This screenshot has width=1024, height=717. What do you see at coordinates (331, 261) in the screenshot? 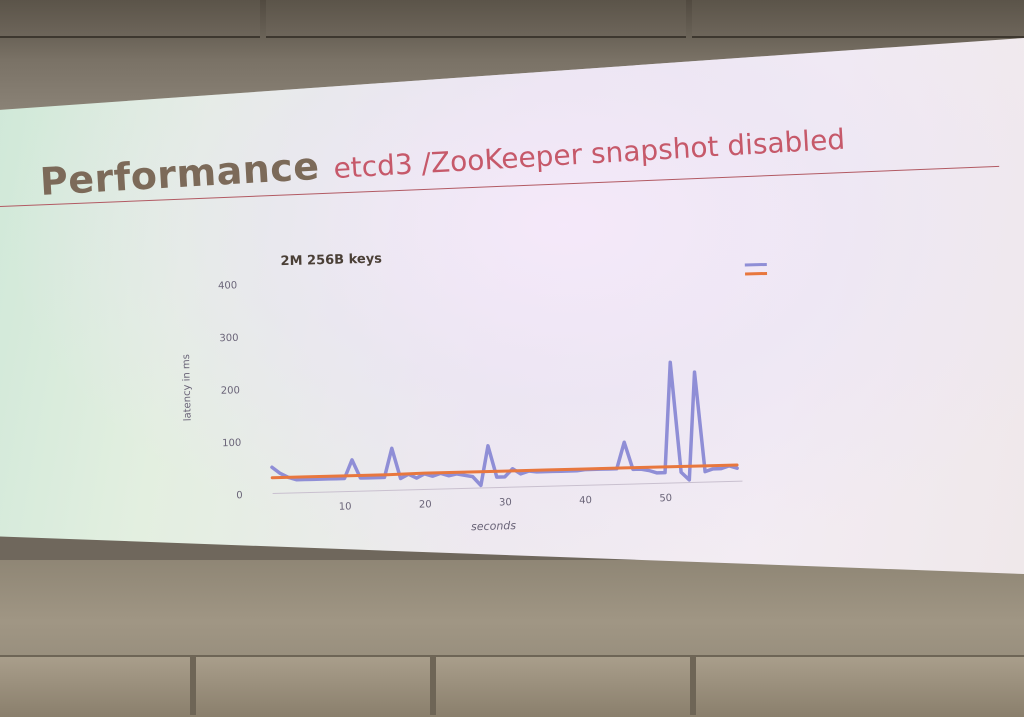
I see `chart-title: 2M 256B keys` at bounding box center [331, 261].